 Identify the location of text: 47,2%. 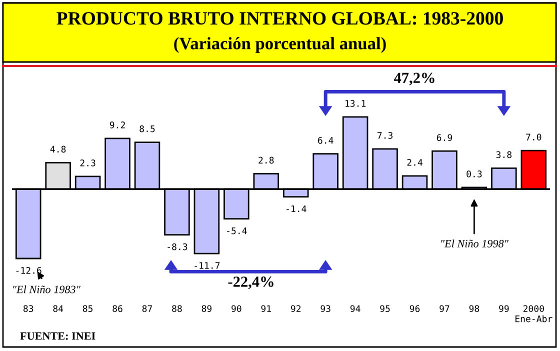
(414, 79).